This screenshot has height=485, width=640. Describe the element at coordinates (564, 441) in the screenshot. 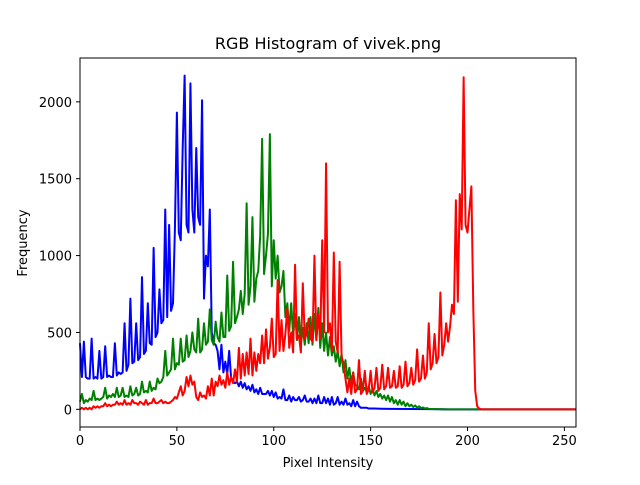

I see `x-tick-label: 250` at that location.